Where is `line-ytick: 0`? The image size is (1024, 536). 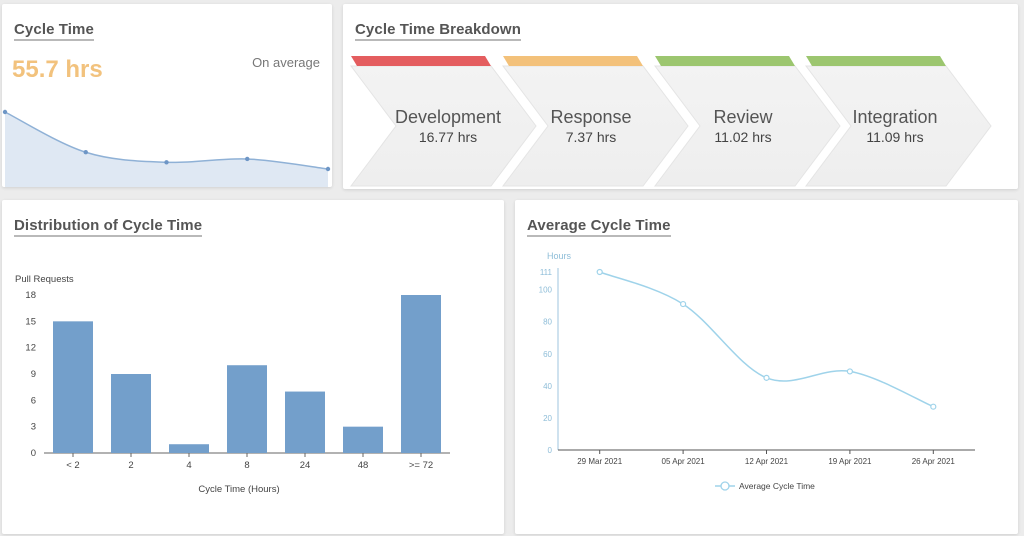
line-ytick: 0 is located at coordinates (550, 450).